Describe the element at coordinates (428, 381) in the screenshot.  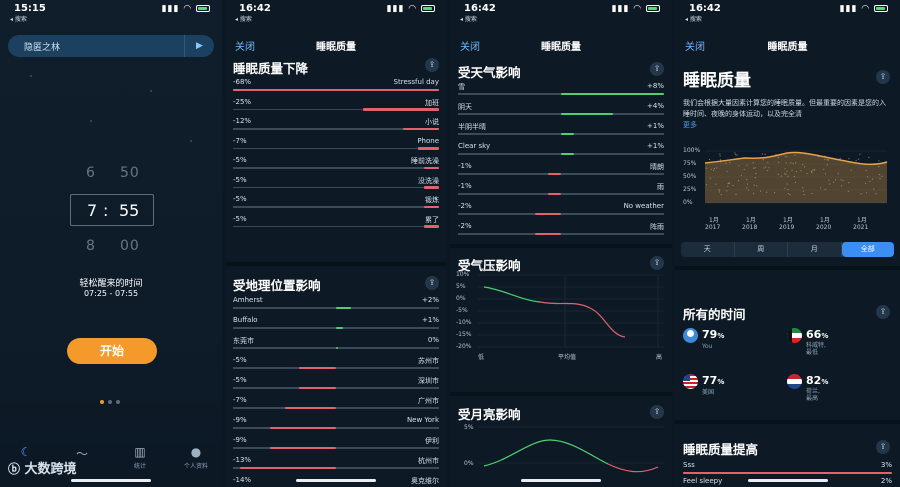
I see `factor-right: 深圳市` at that location.